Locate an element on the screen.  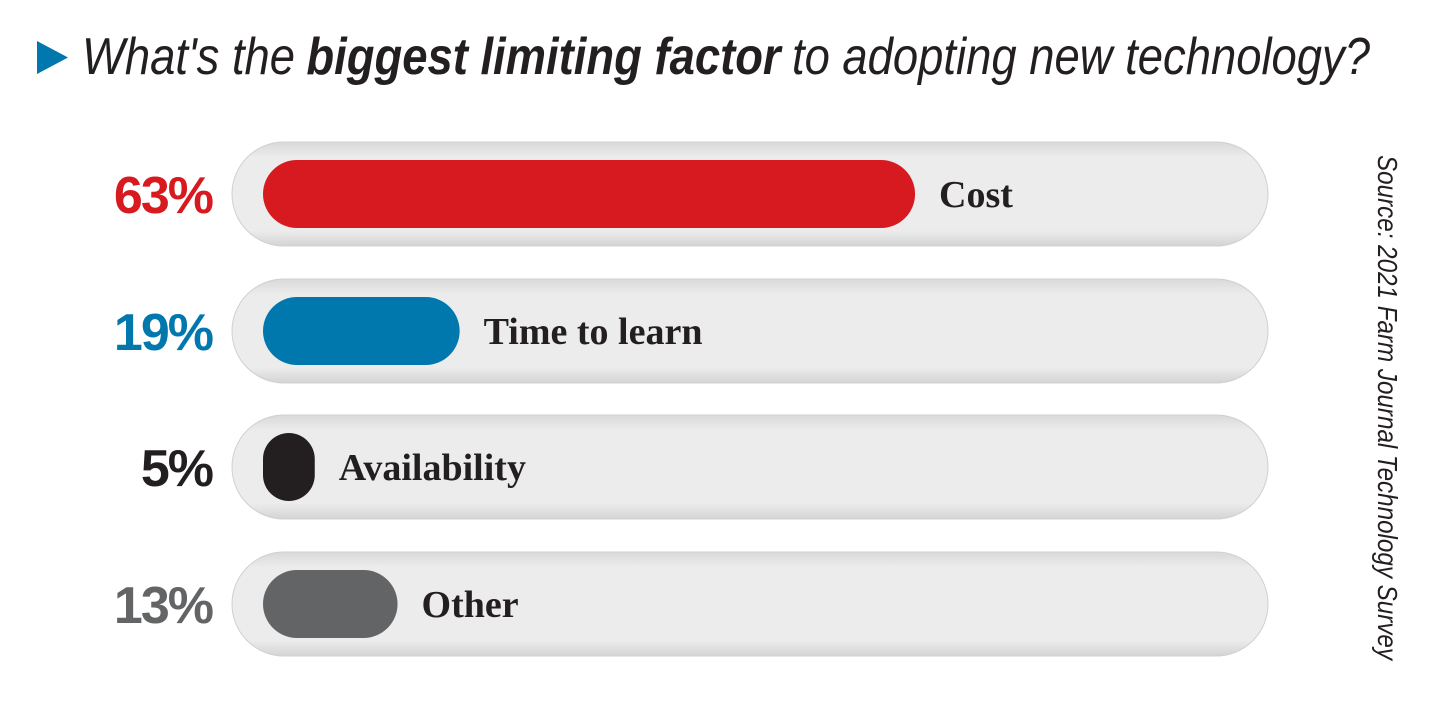
value-label: 13% is located at coordinates (163, 606).